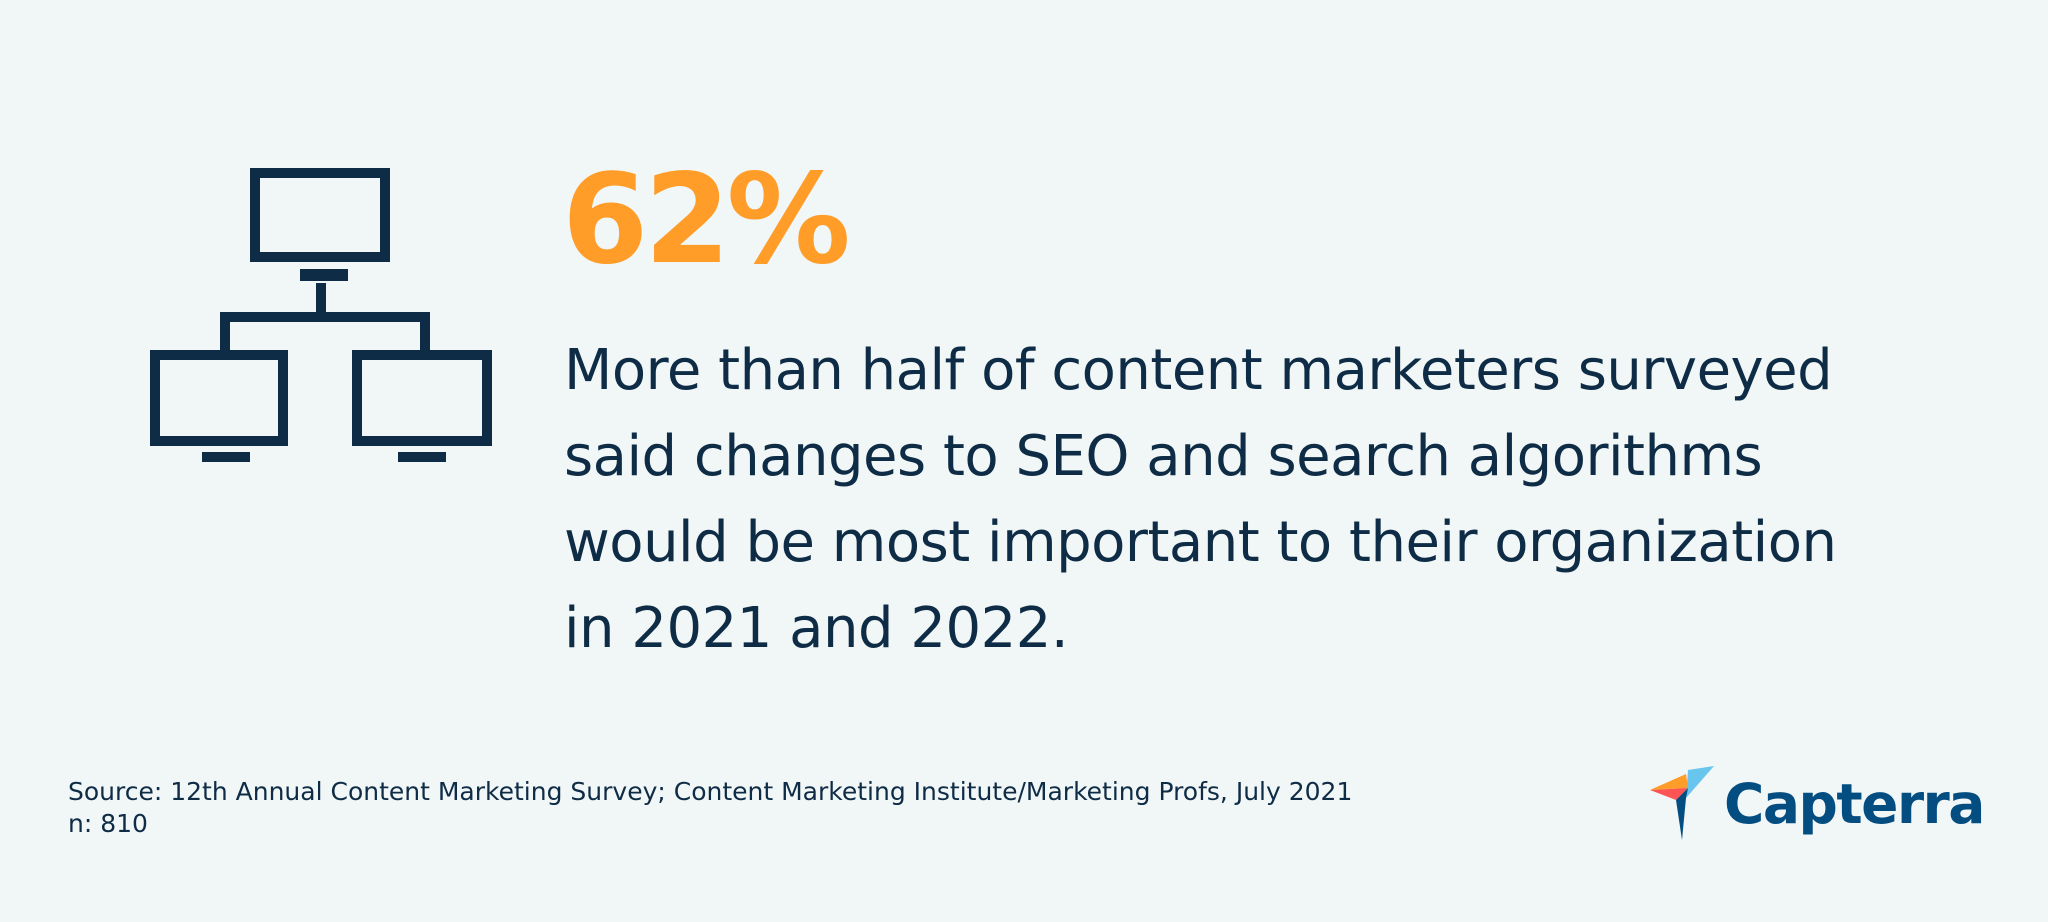  Describe the element at coordinates (320, 215) in the screenshot. I see `top-monitor` at that location.